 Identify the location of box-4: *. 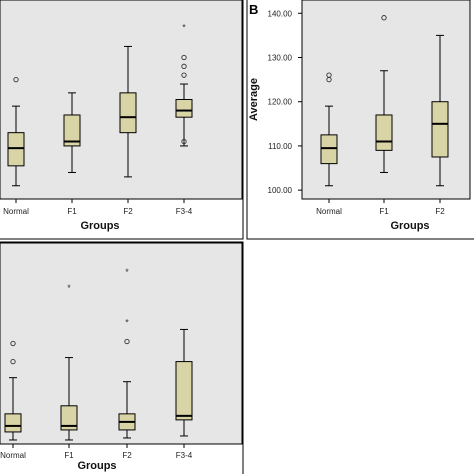
(184, 85).